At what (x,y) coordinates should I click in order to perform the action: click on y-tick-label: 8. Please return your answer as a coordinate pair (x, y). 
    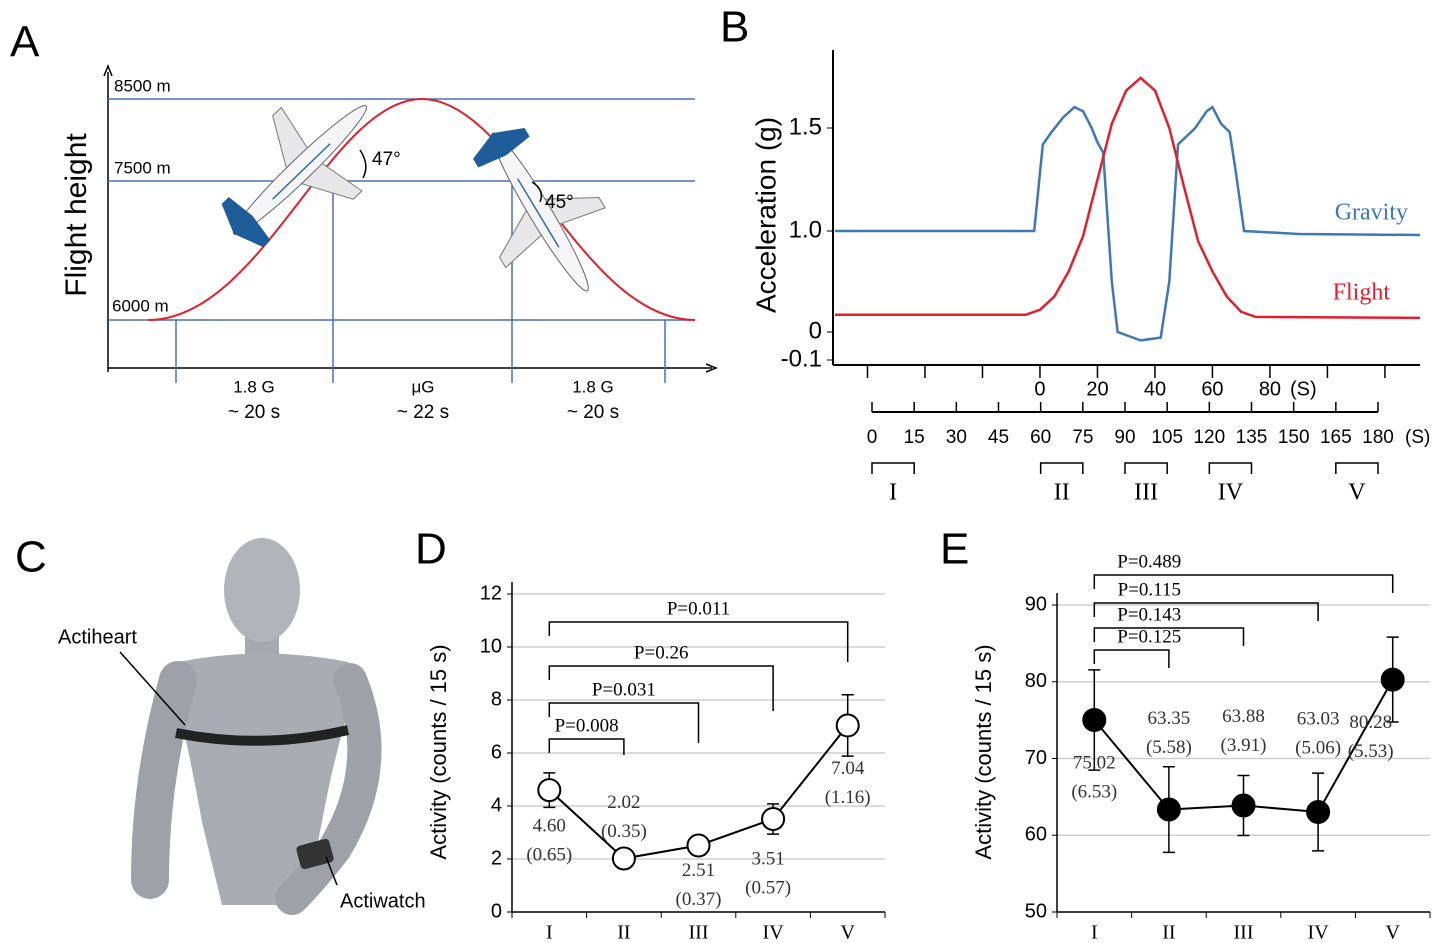
    Looking at the image, I should click on (496, 699).